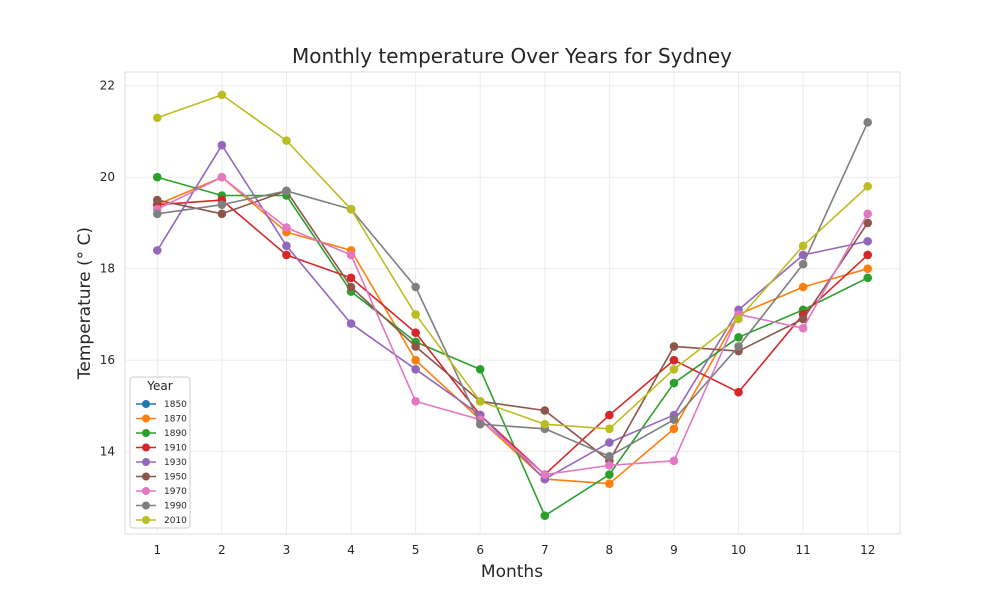  Describe the element at coordinates (175, 478) in the screenshot. I see `legend-label: 1950` at that location.